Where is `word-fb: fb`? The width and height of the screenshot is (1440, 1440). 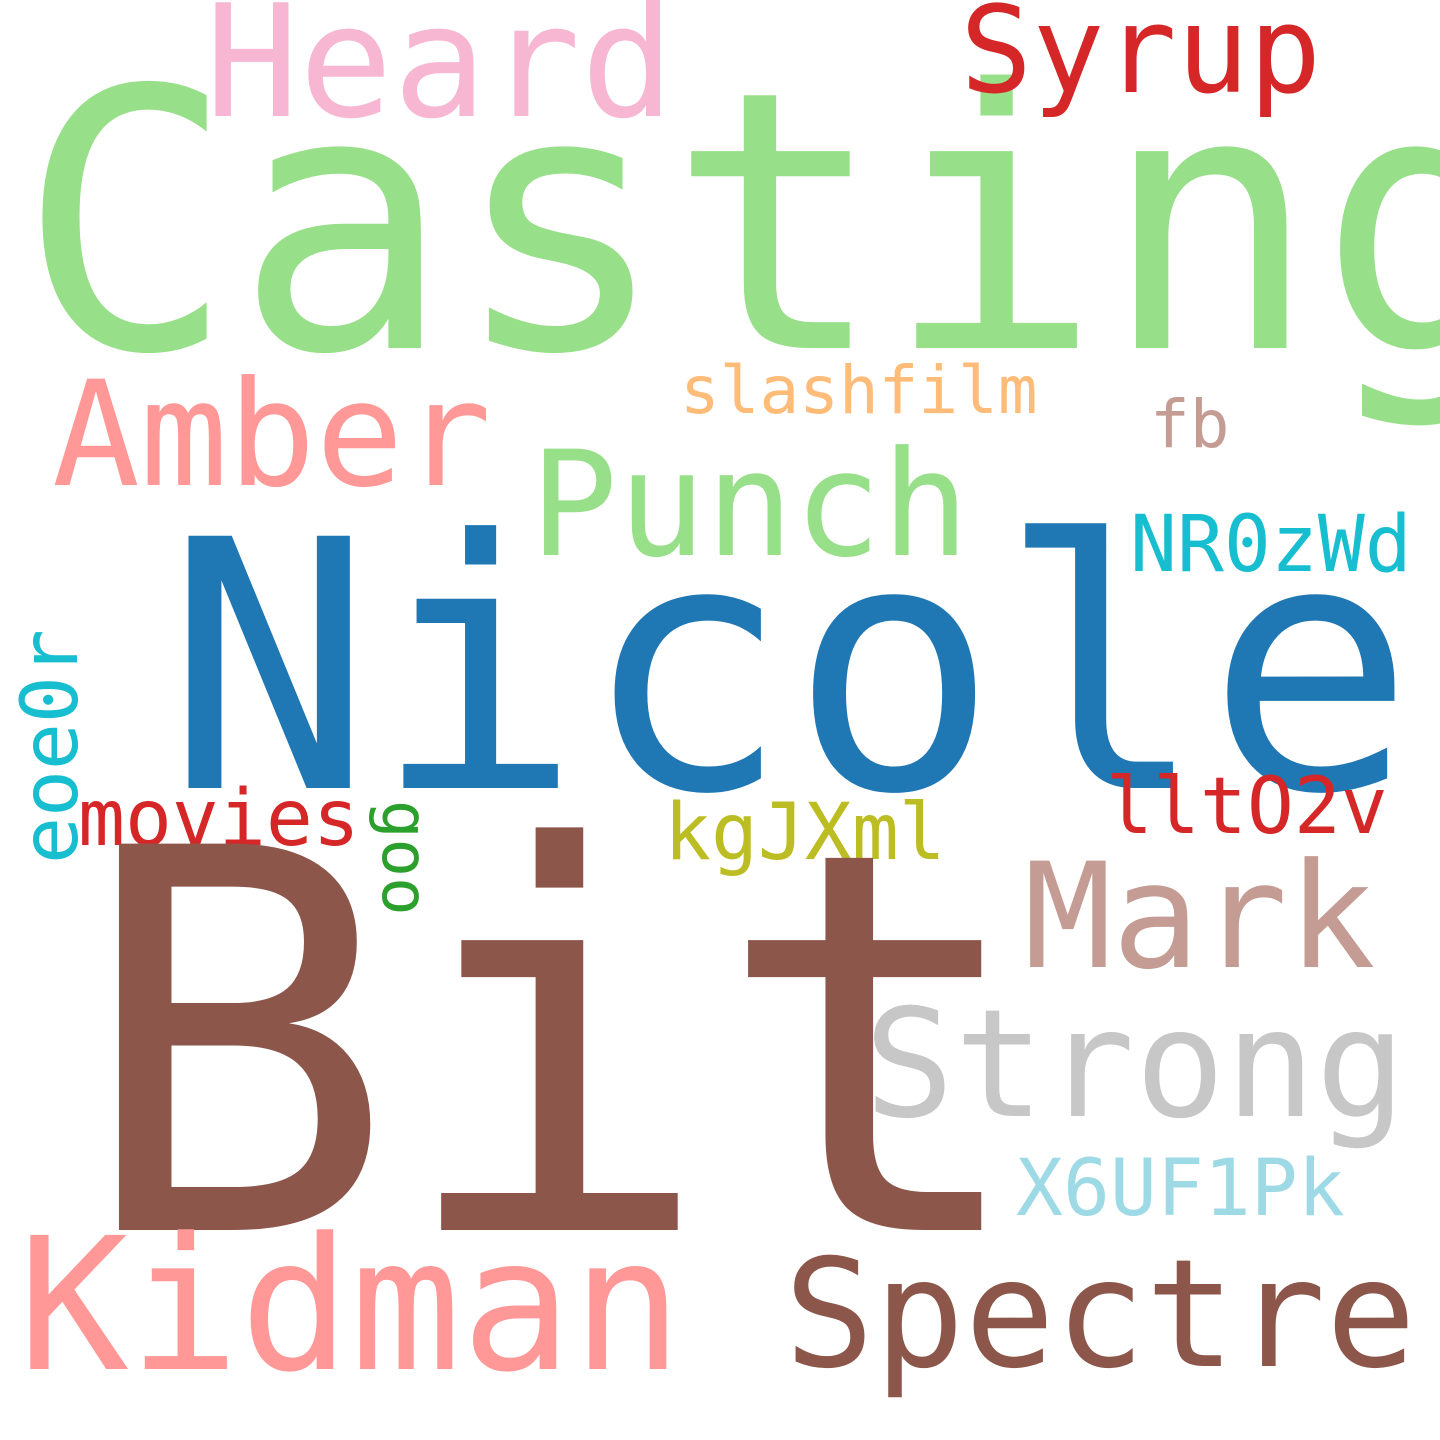
word-fb: fb is located at coordinates (1190, 424).